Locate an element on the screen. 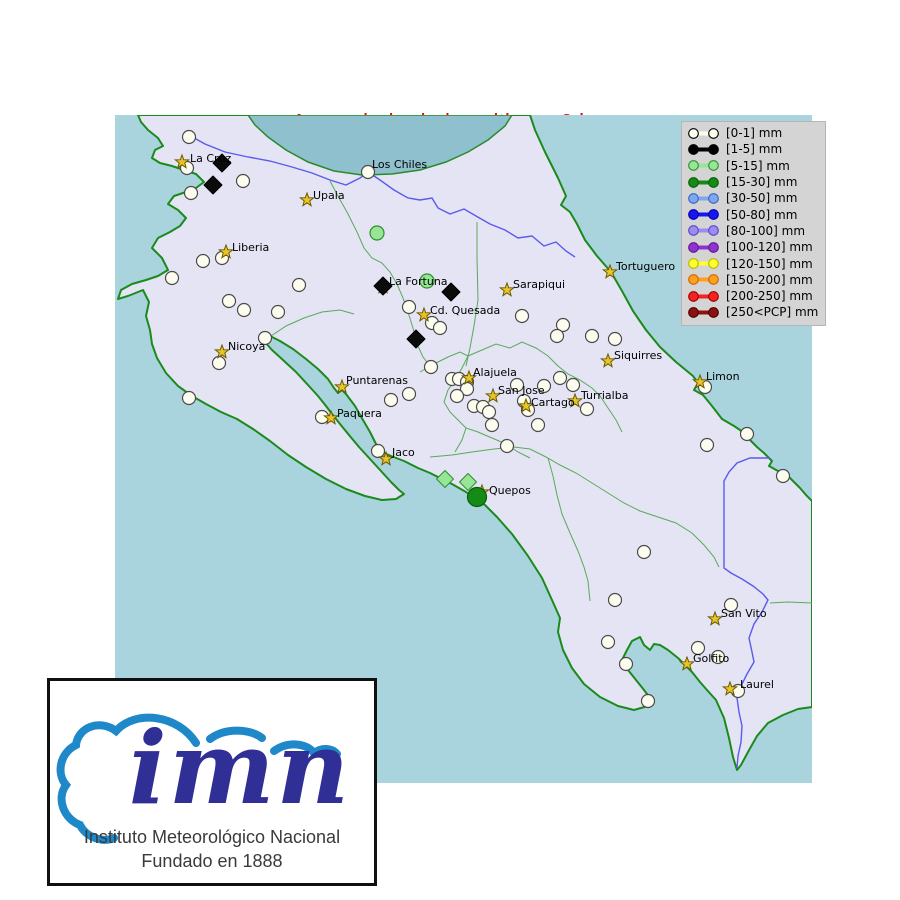  legend-item: [15-30] mm is located at coordinates (752, 182).